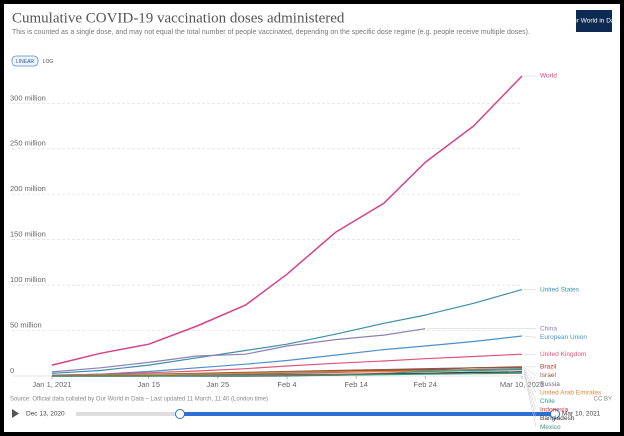  I want to click on legend-label: Indonesia, so click(554, 410).